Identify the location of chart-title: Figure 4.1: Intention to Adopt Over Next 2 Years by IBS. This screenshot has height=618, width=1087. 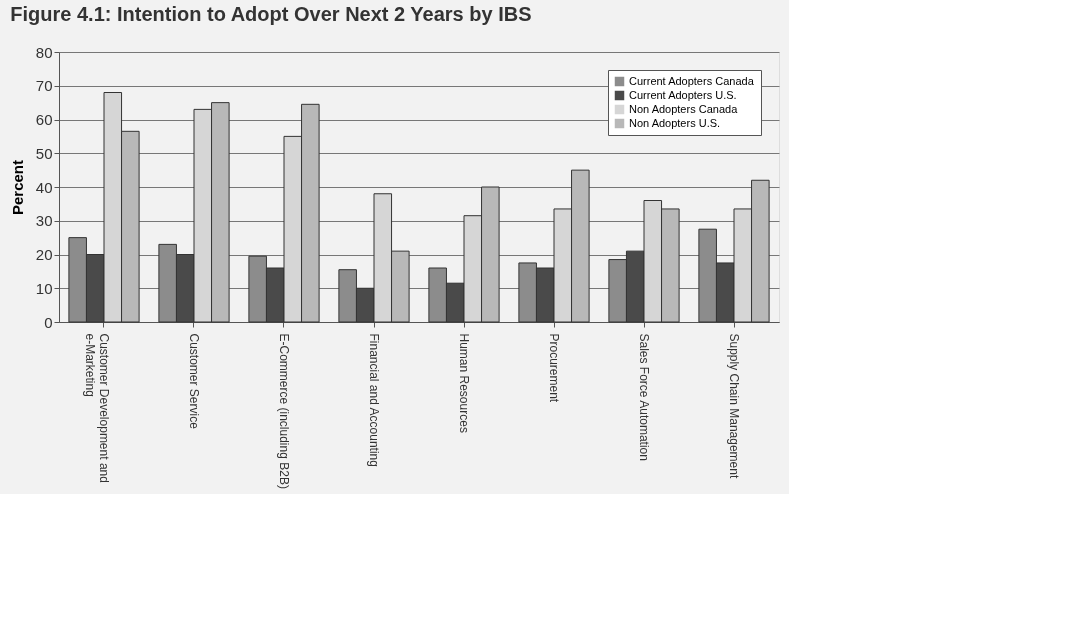
(271, 14).